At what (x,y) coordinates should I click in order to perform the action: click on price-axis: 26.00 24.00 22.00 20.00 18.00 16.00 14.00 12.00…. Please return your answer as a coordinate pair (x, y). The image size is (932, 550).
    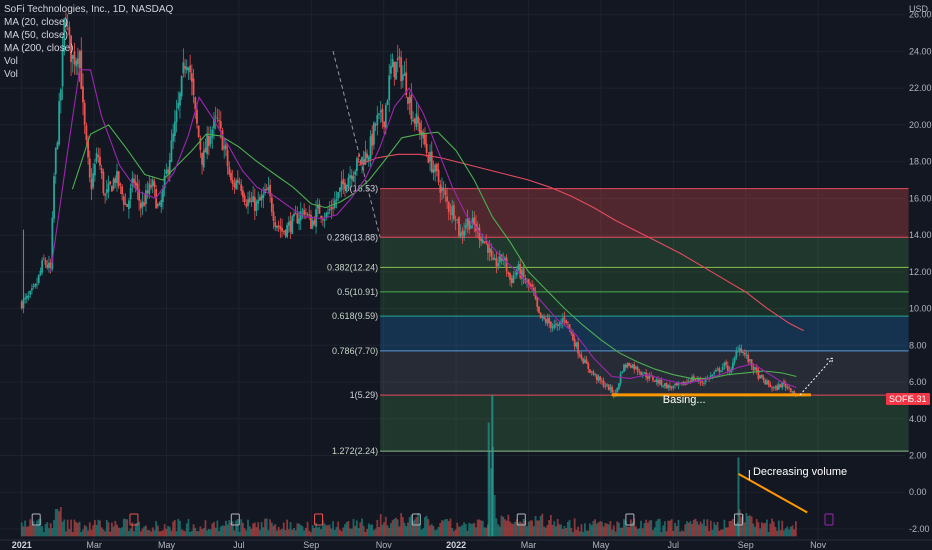
    Looking at the image, I should click on (920, 272).